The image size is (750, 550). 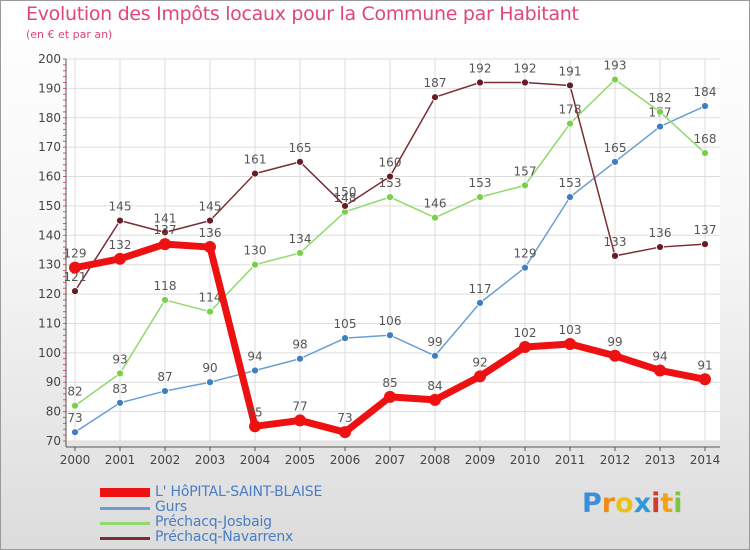 What do you see at coordinates (49, 147) in the screenshot?
I see `y-tick-label: 170` at bounding box center [49, 147].